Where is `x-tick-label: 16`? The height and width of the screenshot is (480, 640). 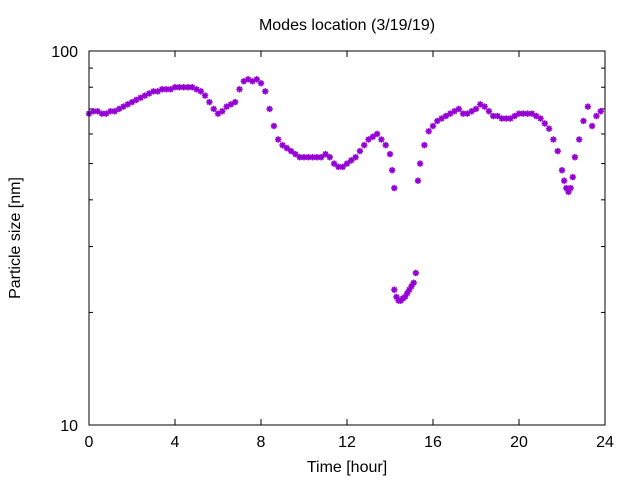 x-tick-label: 16 is located at coordinates (433, 442).